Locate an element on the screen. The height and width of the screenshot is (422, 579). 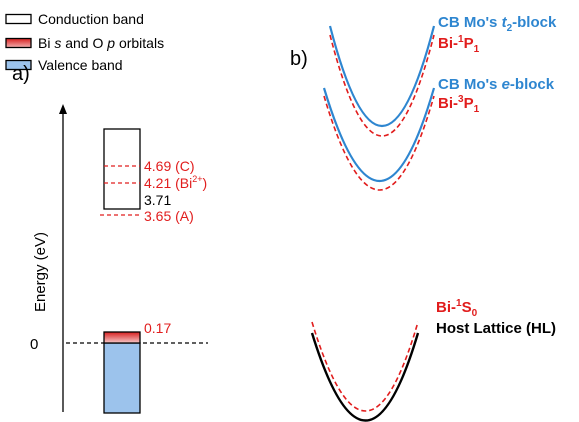
legend-label-valence: Valence band is located at coordinates (80, 65).